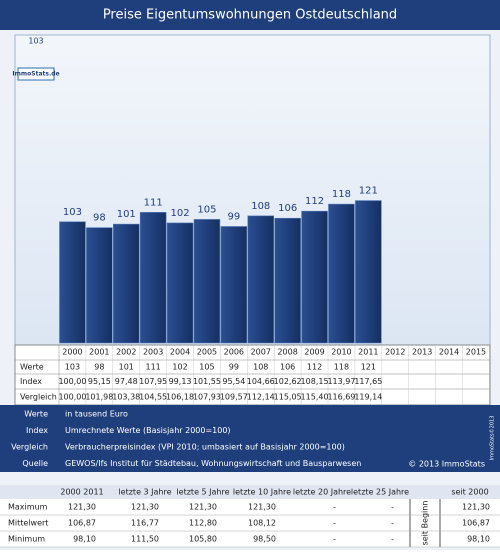 This screenshot has height=554, width=500. What do you see at coordinates (72, 367) in the screenshot?
I see `table-value: 103` at bounding box center [72, 367].